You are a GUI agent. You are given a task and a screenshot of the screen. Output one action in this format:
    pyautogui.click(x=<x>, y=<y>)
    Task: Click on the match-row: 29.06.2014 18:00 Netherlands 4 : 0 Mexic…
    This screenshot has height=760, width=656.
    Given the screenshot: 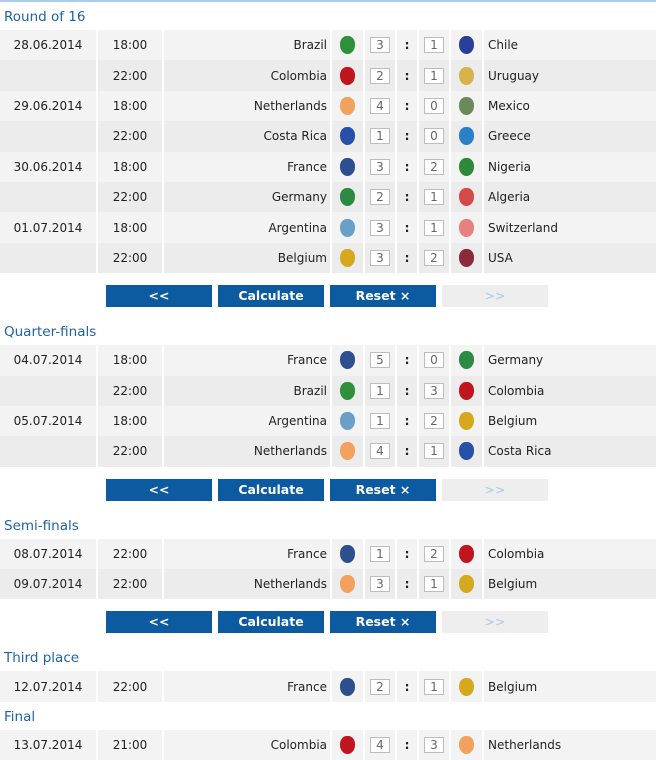 What is the action you would take?
    pyautogui.click(x=328, y=106)
    